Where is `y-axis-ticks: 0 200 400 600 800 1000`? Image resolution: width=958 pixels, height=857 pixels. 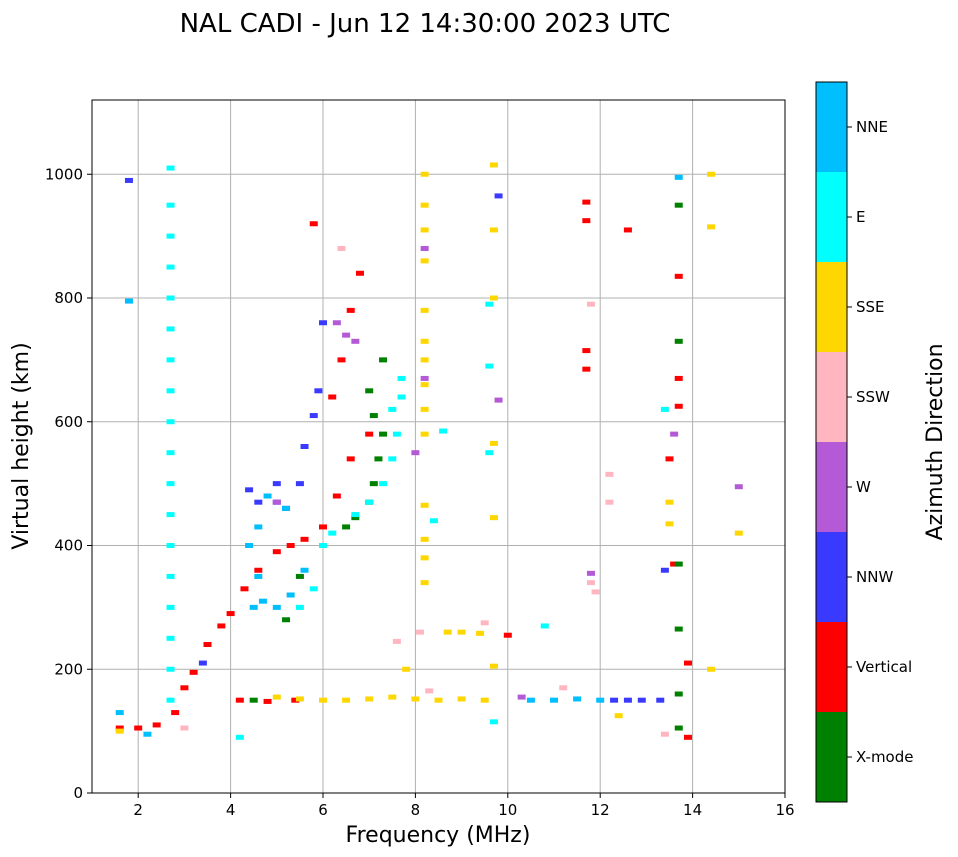
y-axis-ticks: 0 200 400 600 800 1000 is located at coordinates (68, 483).